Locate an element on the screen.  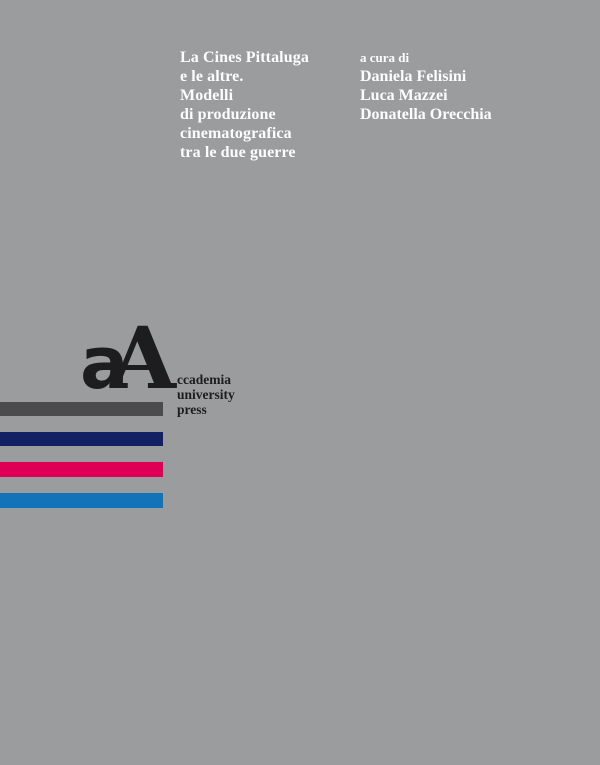
publisher-logo-uppercase-a: A is located at coordinates (143, 359).